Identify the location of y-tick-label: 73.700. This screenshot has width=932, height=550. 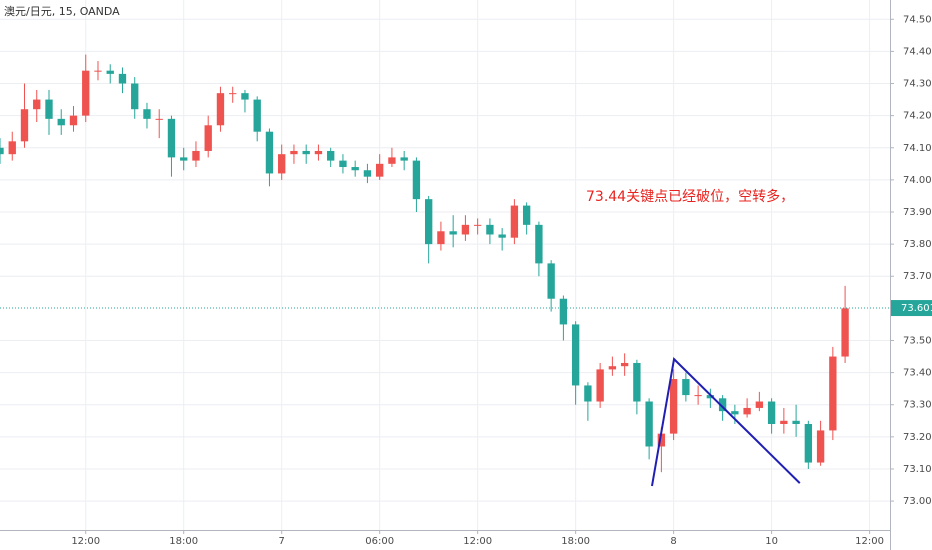
(917, 276).